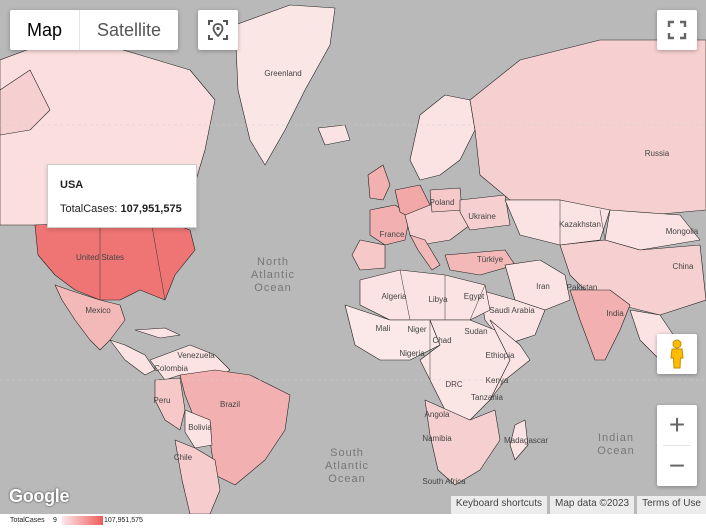  I want to click on label-madagascar: Madagascar, so click(526, 440).